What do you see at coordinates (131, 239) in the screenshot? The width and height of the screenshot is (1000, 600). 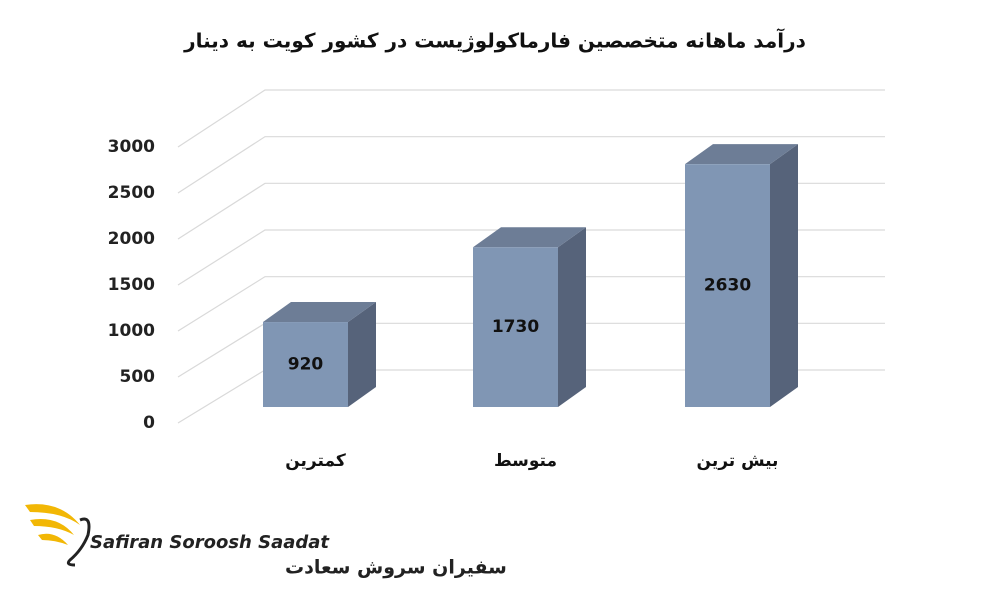 I see `y-tick-label: 2000` at bounding box center [131, 239].